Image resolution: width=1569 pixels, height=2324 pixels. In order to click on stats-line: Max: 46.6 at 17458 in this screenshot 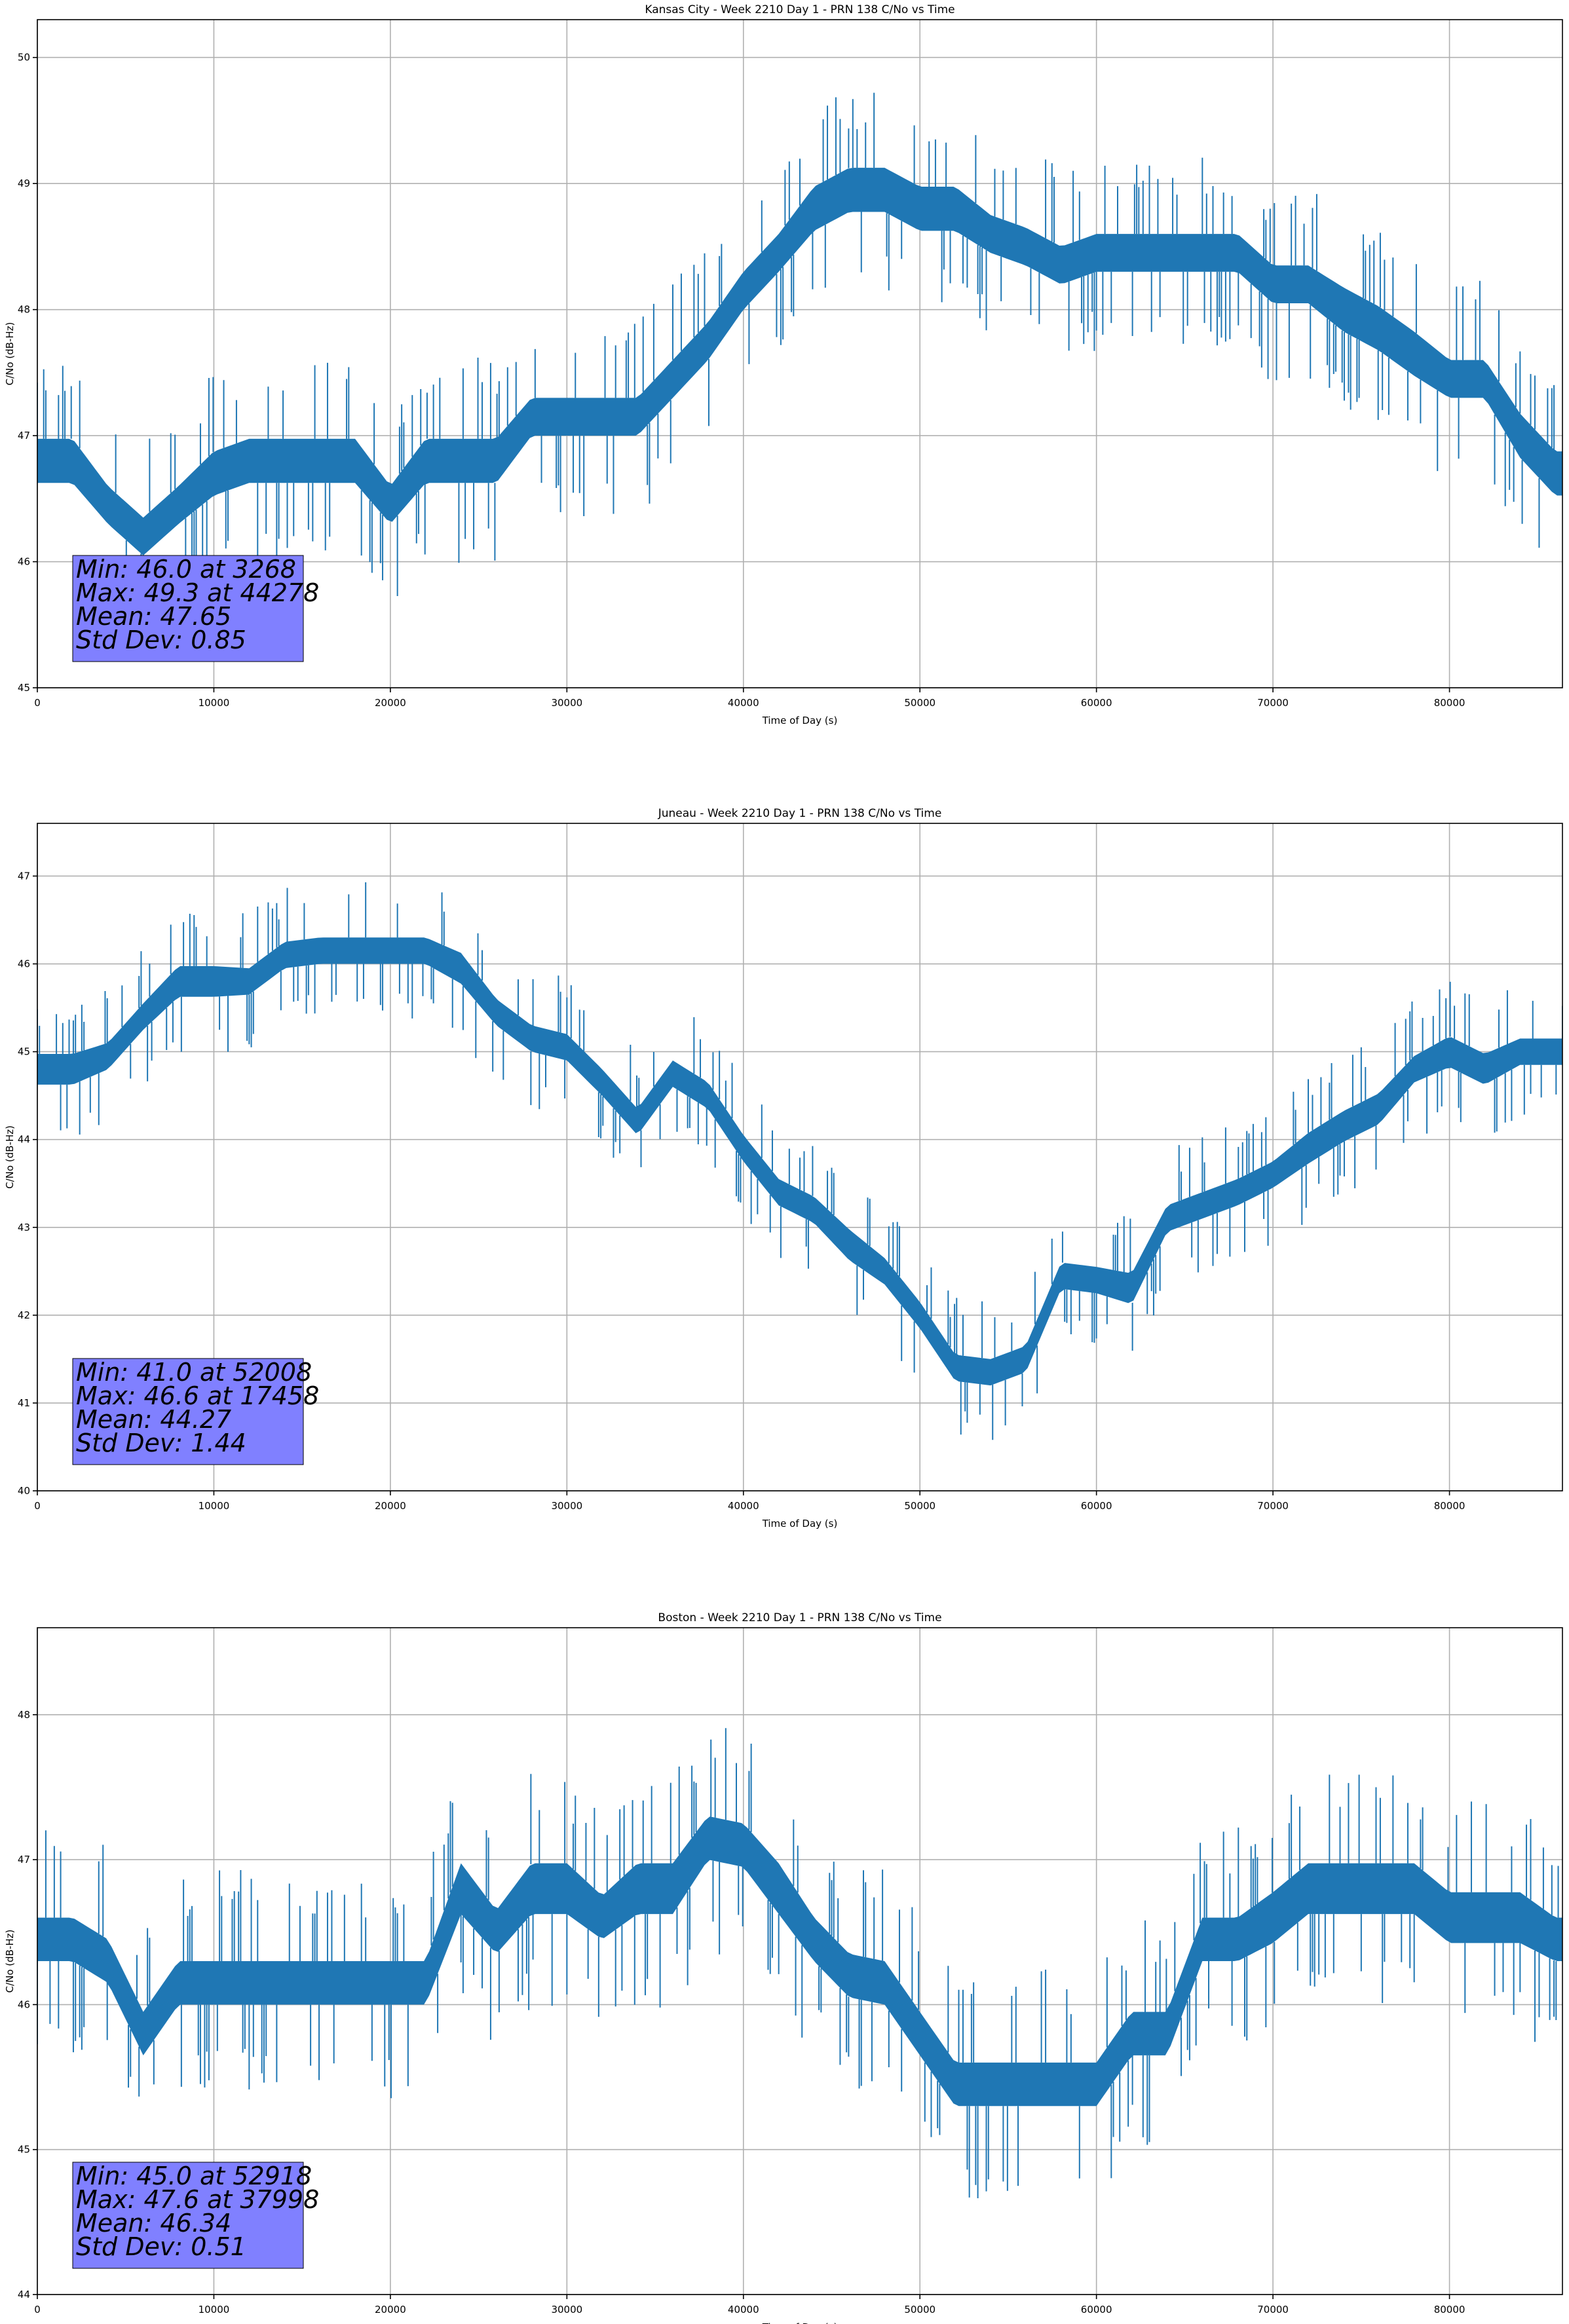, I will do `click(197, 1395)`.